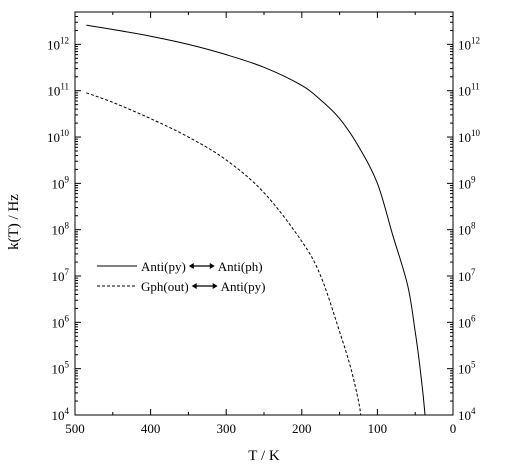  What do you see at coordinates (14, 222) in the screenshot?
I see `y-axis-title: k(T) / Hz` at bounding box center [14, 222].